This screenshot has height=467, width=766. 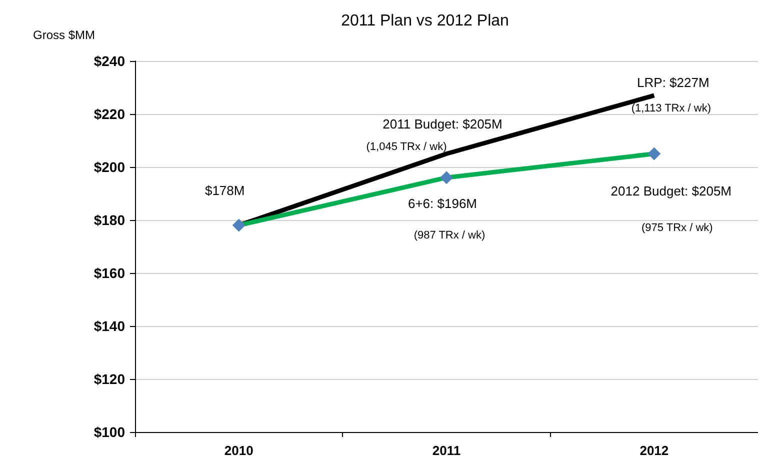 I want to click on y-axis-title: Gross $MM, so click(x=63, y=35).